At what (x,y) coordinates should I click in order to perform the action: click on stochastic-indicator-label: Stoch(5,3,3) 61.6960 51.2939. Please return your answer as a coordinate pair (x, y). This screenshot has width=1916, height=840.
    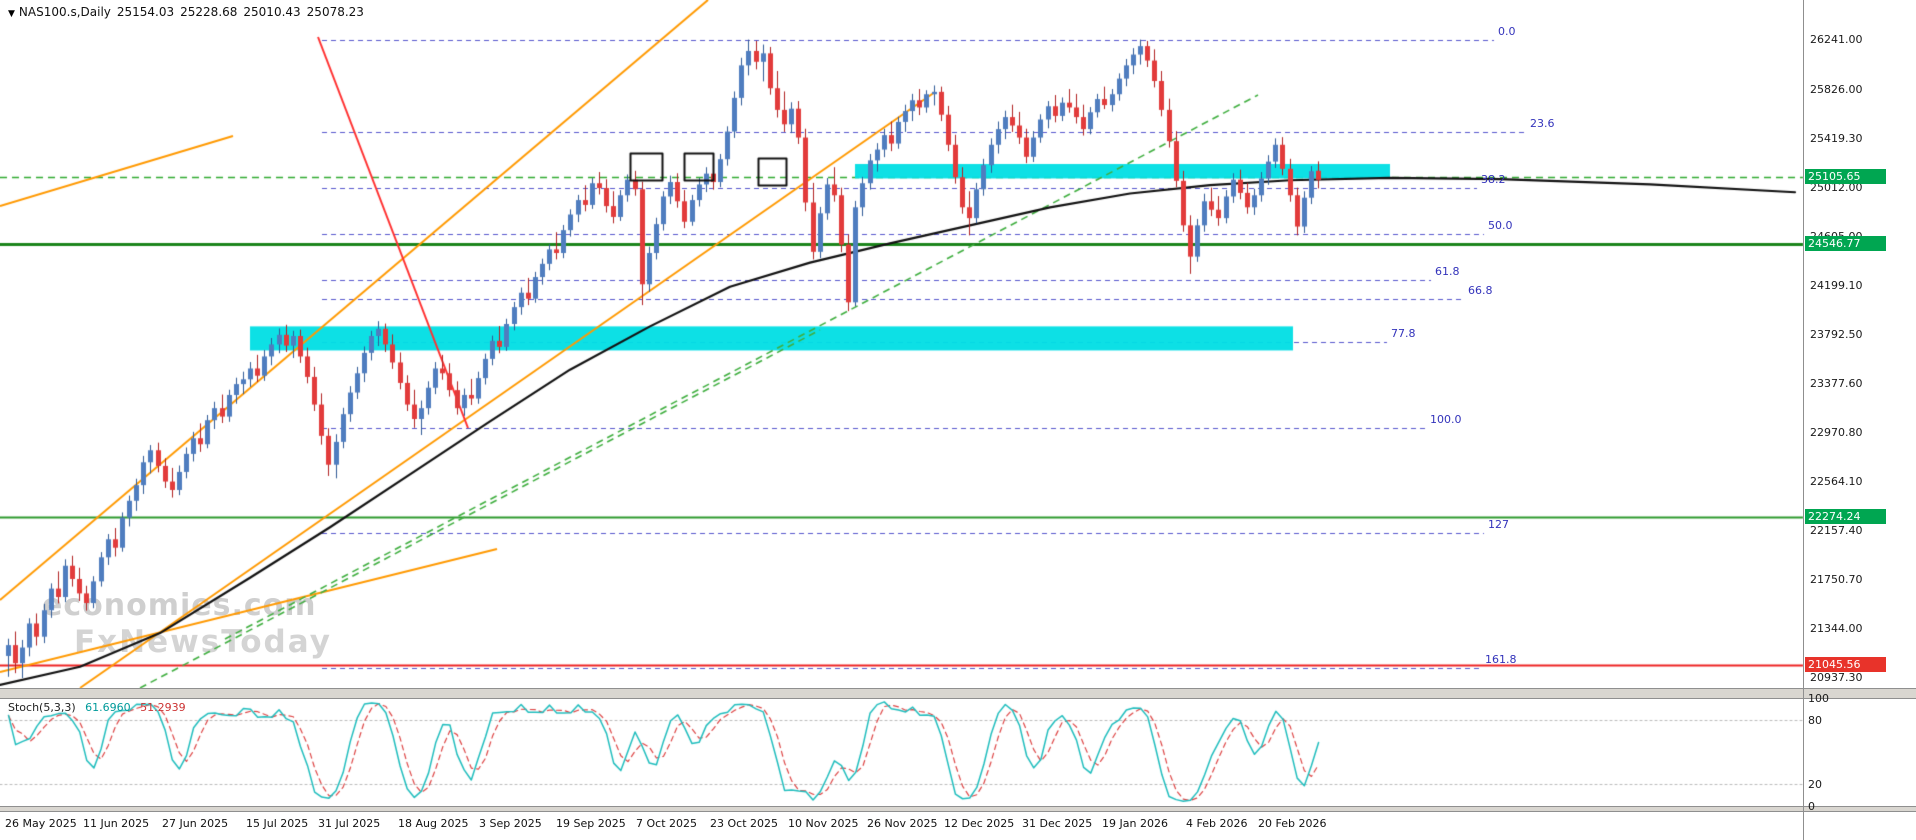
    Looking at the image, I should click on (97, 707).